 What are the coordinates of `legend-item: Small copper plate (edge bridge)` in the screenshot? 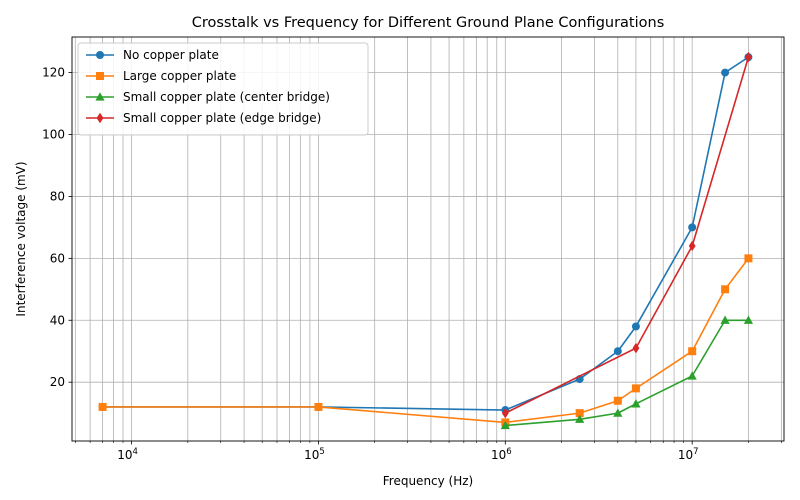 It's located at (203, 118).